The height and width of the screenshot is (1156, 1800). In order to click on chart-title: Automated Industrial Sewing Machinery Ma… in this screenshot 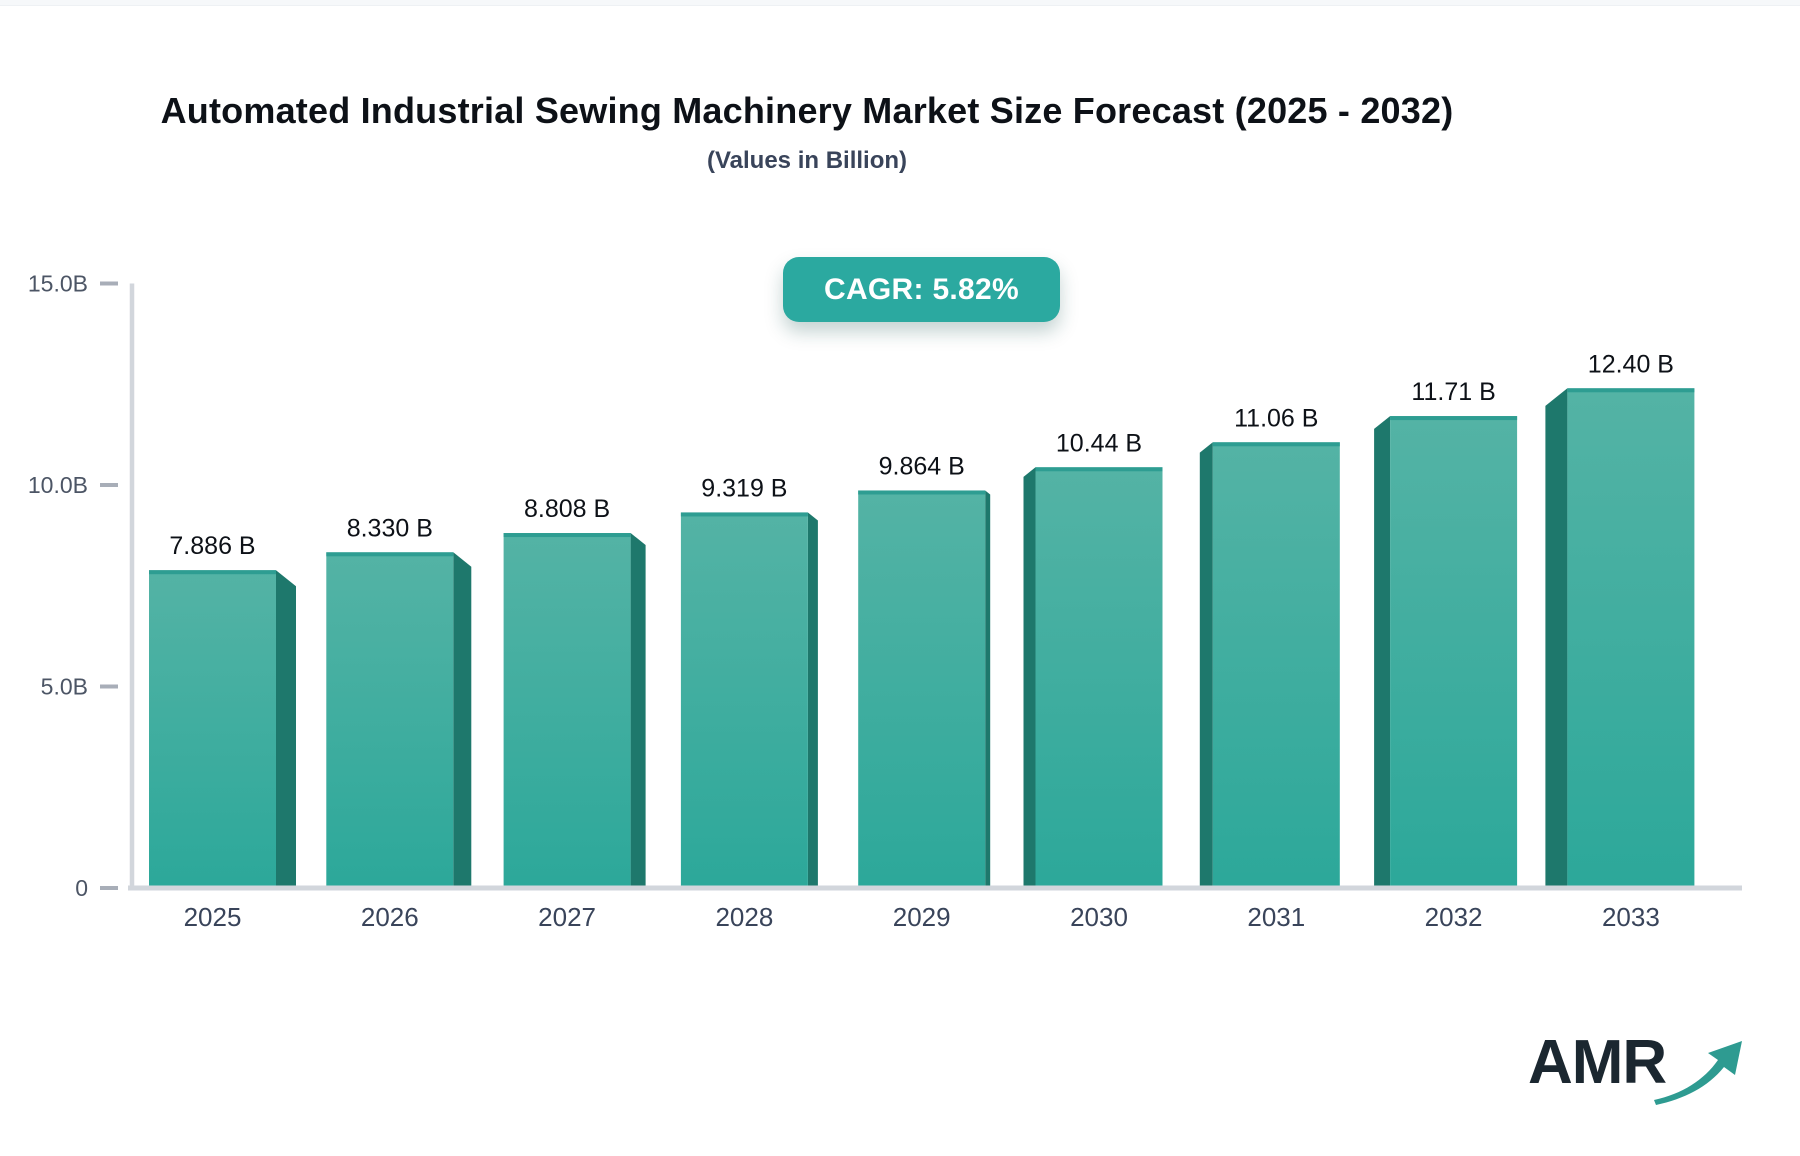, I will do `click(807, 110)`.